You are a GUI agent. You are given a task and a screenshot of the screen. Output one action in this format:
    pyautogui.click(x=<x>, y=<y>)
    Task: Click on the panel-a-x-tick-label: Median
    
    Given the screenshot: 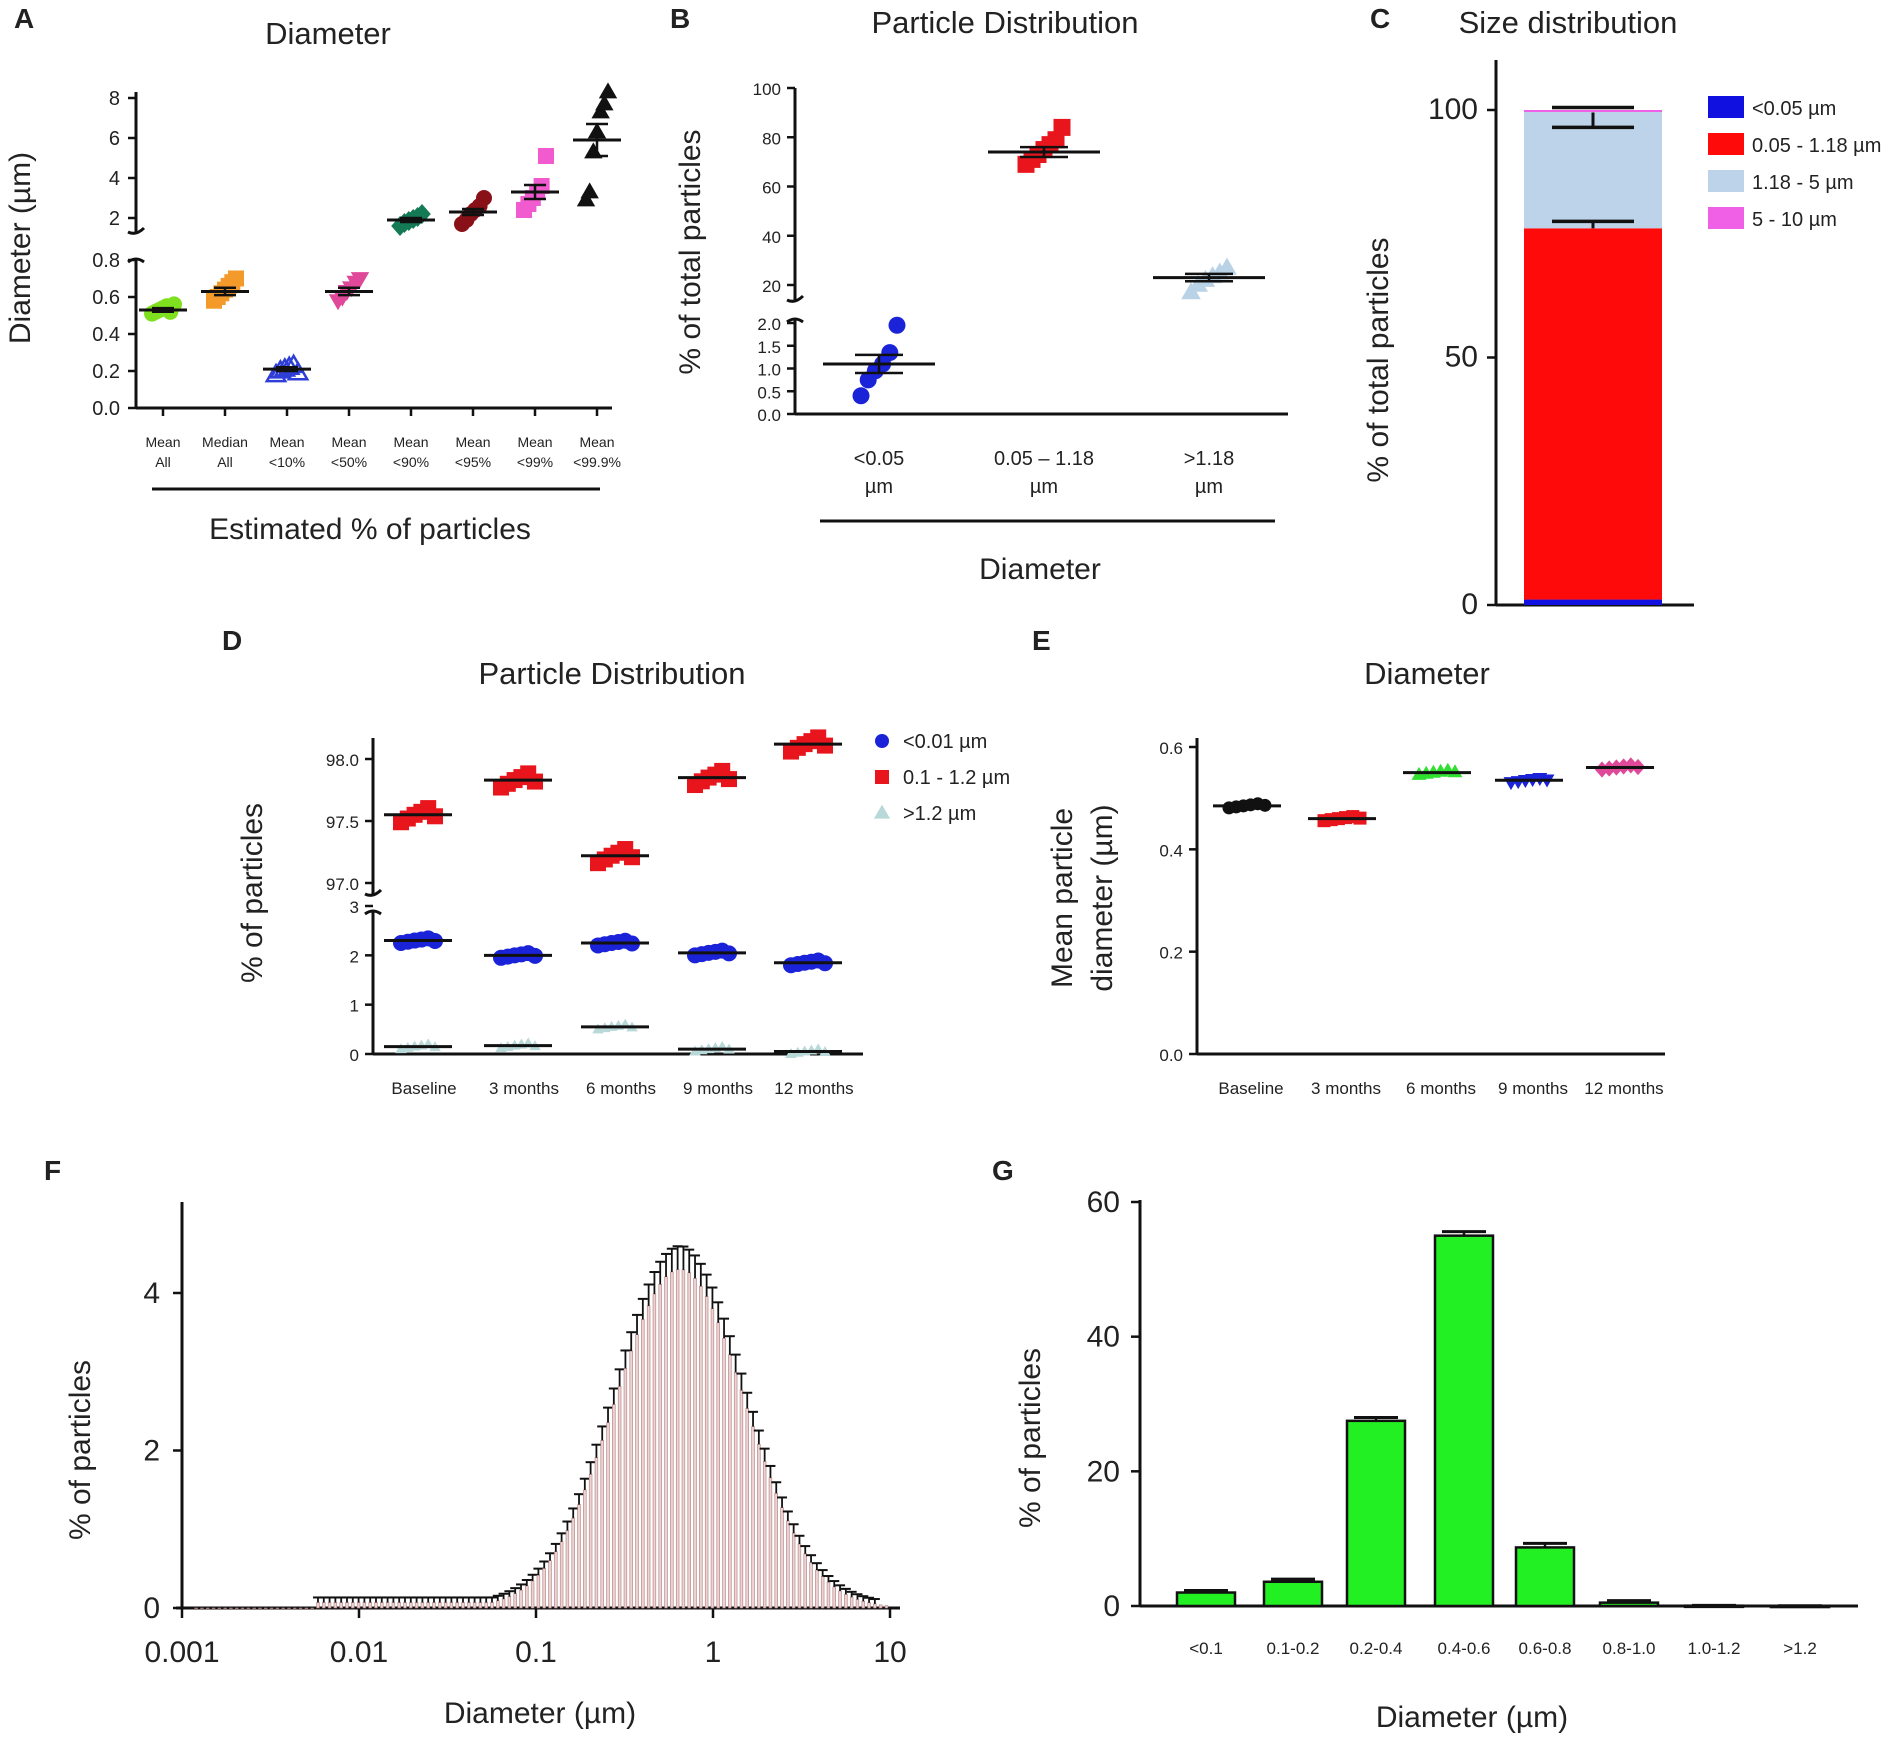 What is the action you would take?
    pyautogui.click(x=225, y=442)
    